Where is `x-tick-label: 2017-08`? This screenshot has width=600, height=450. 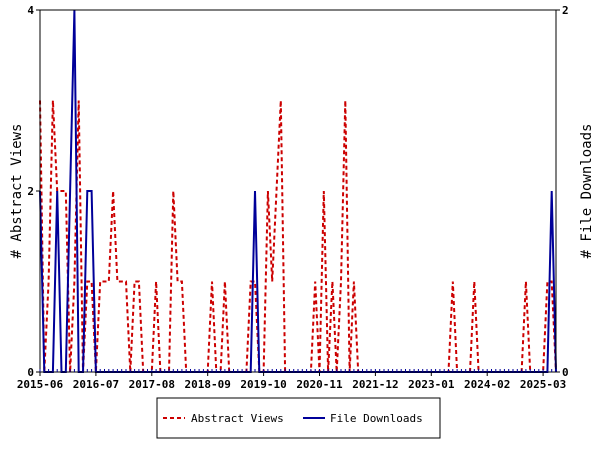 x-tick-label: 2017-08 is located at coordinates (152, 384).